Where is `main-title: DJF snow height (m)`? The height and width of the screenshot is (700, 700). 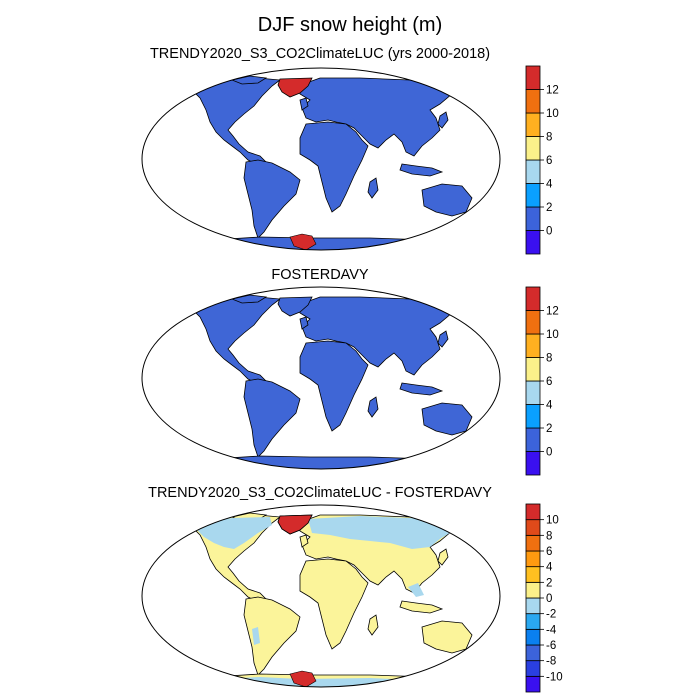
main-title: DJF snow height (m) is located at coordinates (350, 25).